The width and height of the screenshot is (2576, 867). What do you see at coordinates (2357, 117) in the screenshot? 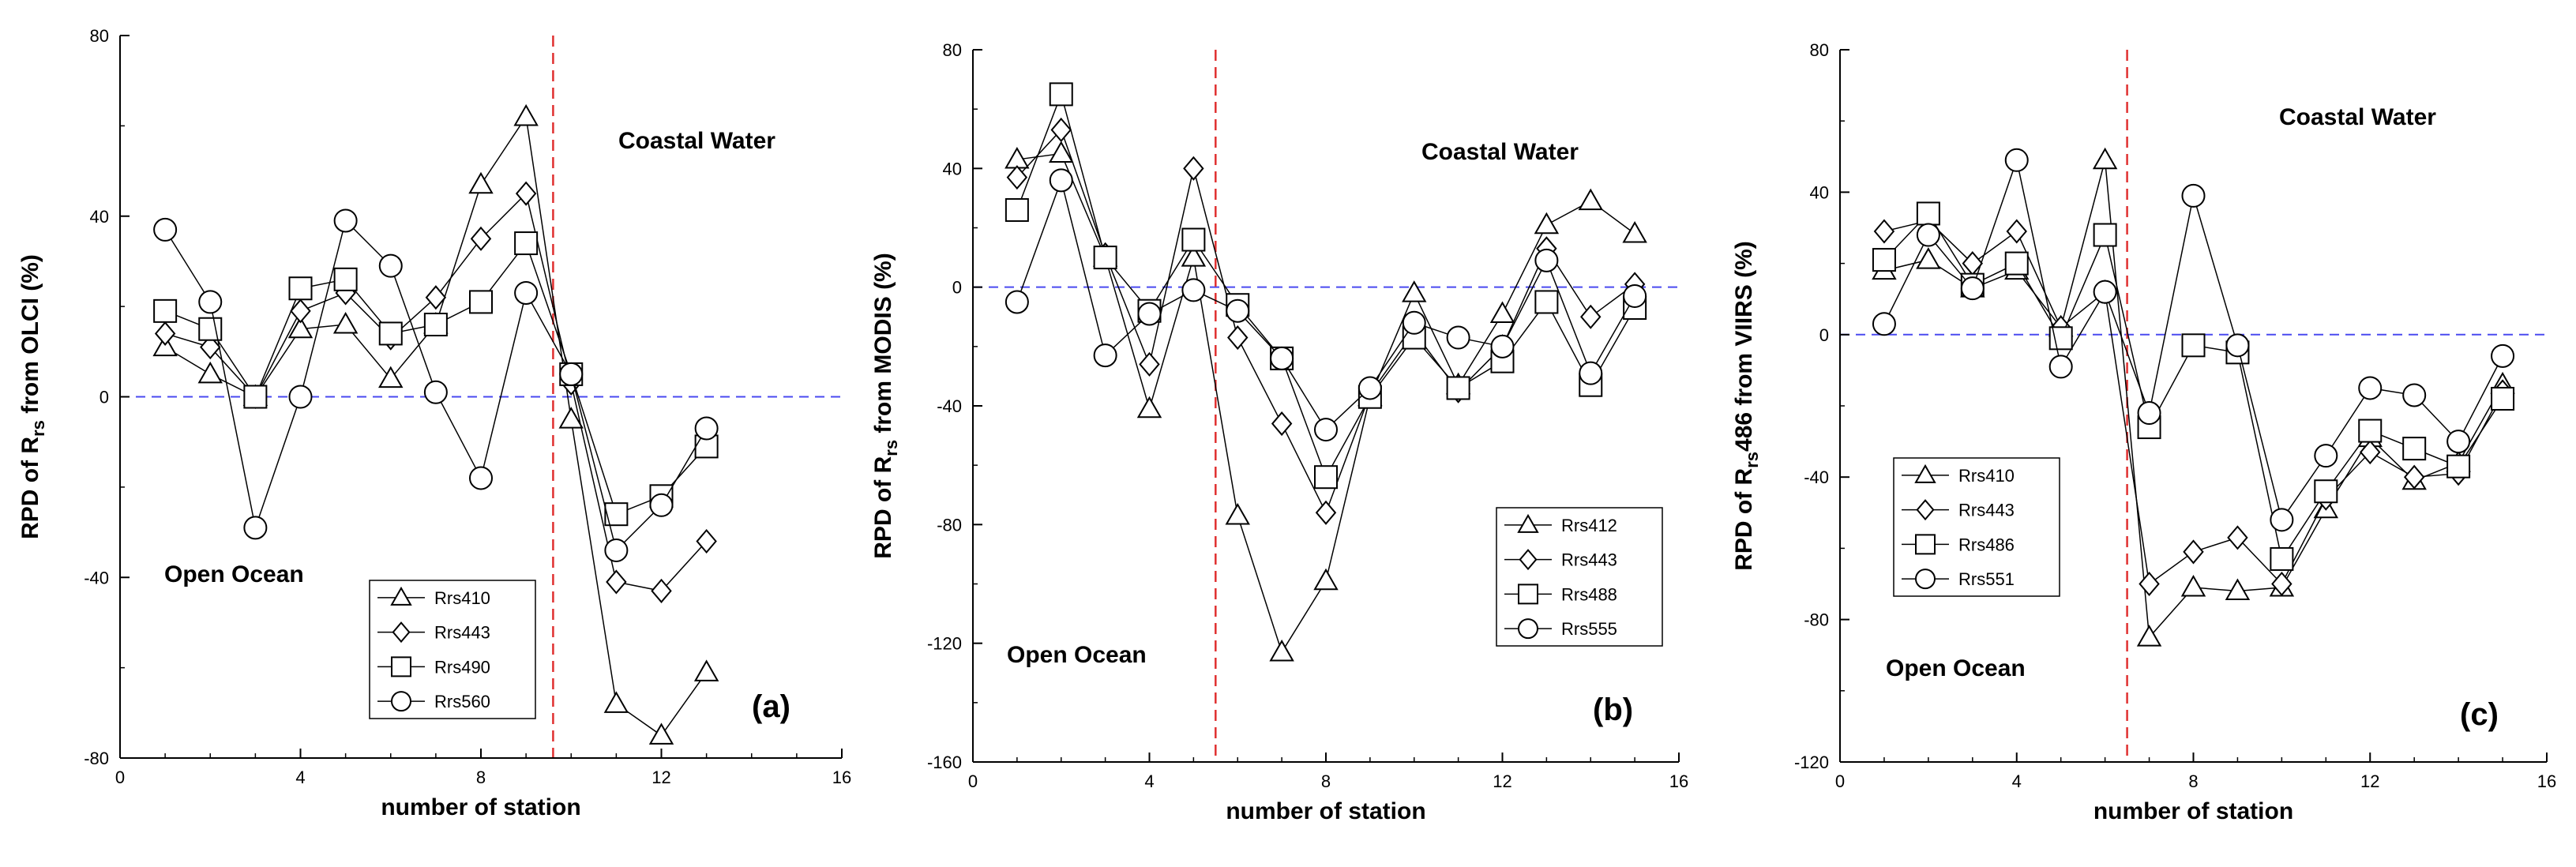
I see `coastal-water-label: Coastal Water` at bounding box center [2357, 117].